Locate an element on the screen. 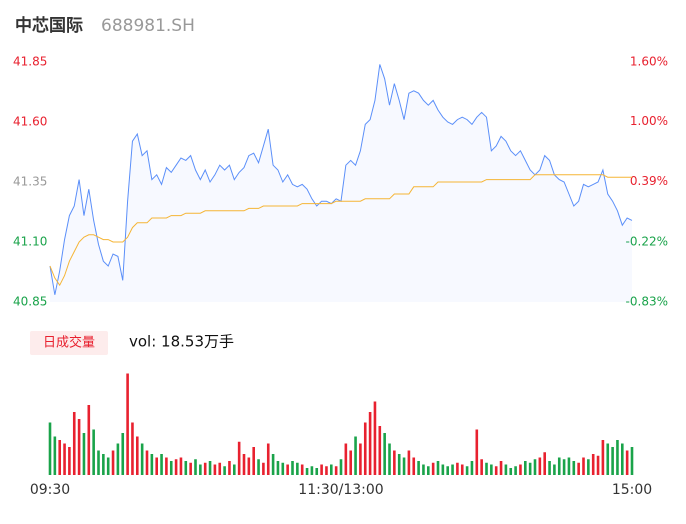  y2-tick-label: -0.22% is located at coordinates (647, 241).